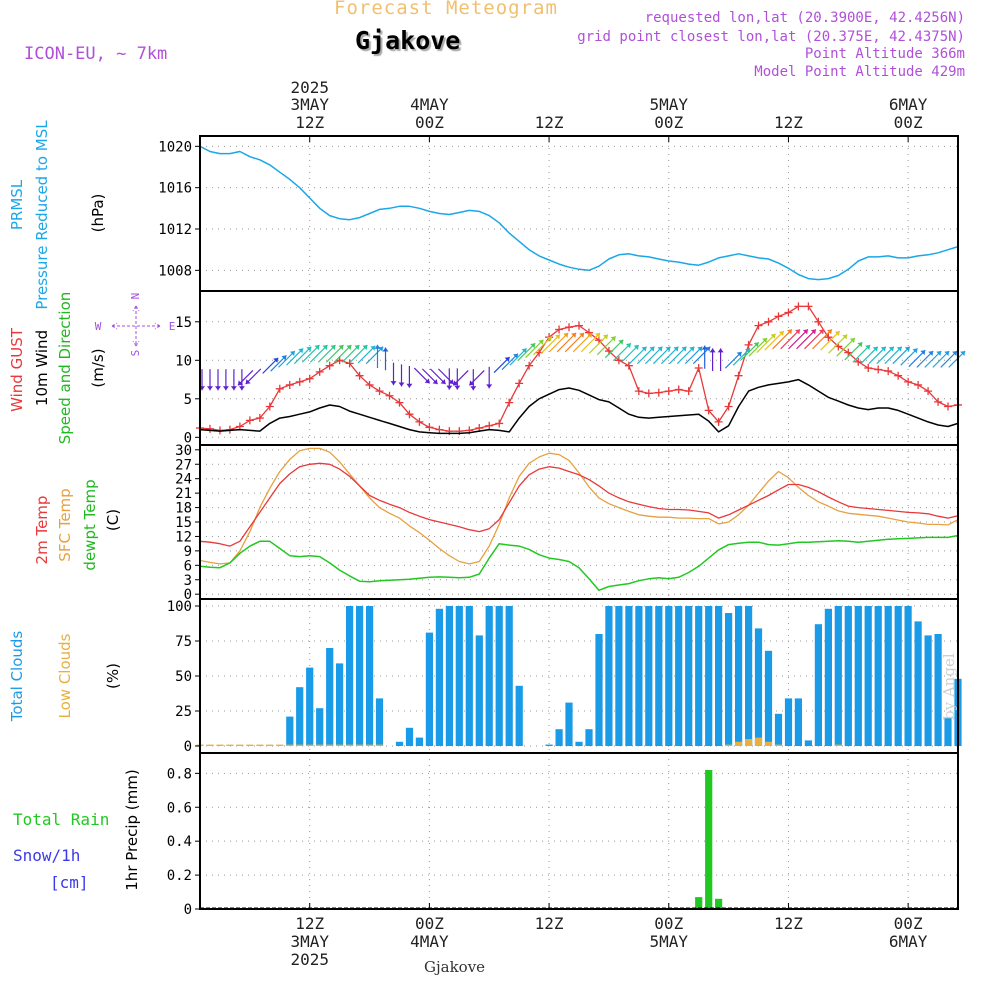  What do you see at coordinates (183, 465) in the screenshot?
I see `y-tick-label: 27` at bounding box center [183, 465].